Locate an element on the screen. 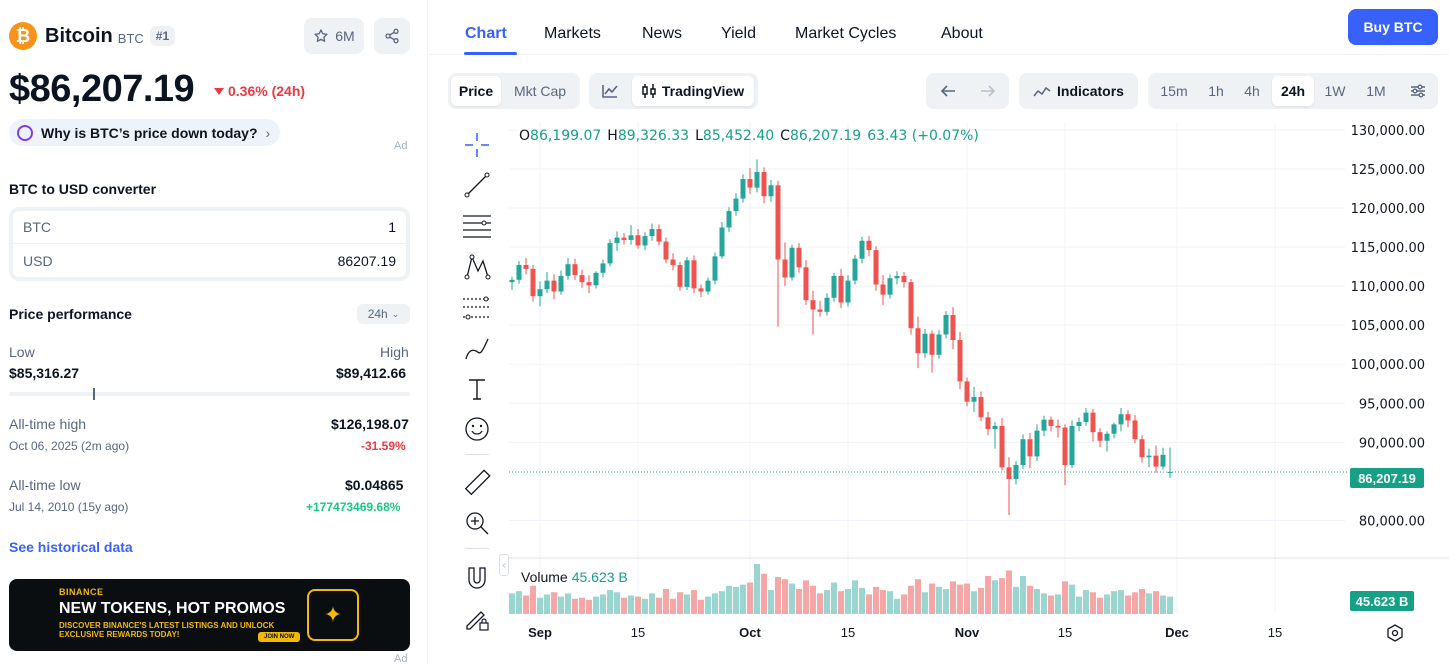 The height and width of the screenshot is (664, 1449). ath-date: Oct 06, 2025 (2m ago) is located at coordinates (69, 446).